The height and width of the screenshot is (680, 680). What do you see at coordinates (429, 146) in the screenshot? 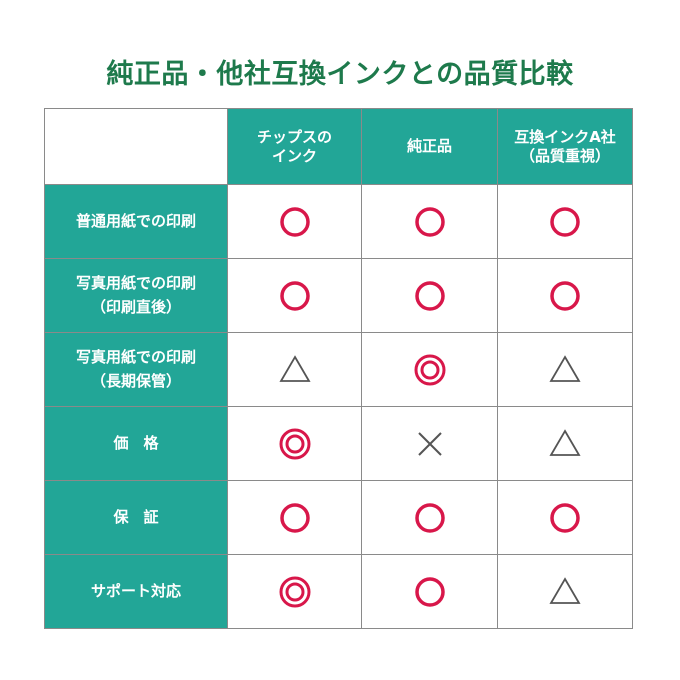
I see `column-header-genuine: 純正品` at bounding box center [429, 146].